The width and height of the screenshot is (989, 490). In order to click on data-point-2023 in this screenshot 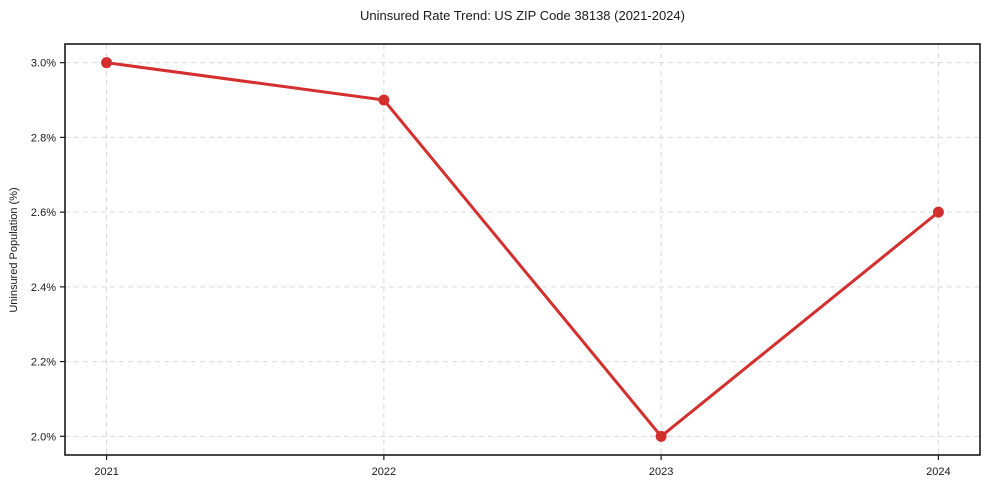, I will do `click(661, 436)`.